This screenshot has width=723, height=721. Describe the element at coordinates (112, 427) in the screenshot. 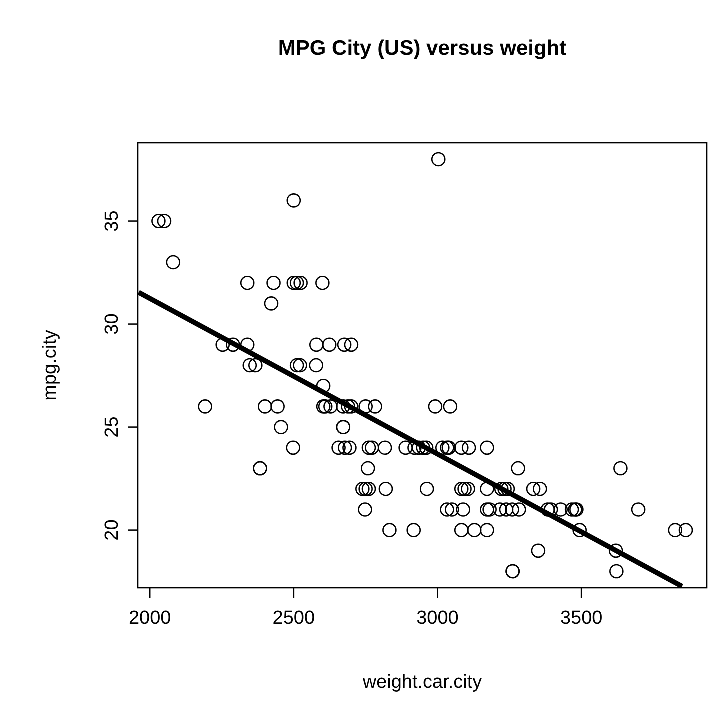

I see `y-tick-label: 25` at that location.